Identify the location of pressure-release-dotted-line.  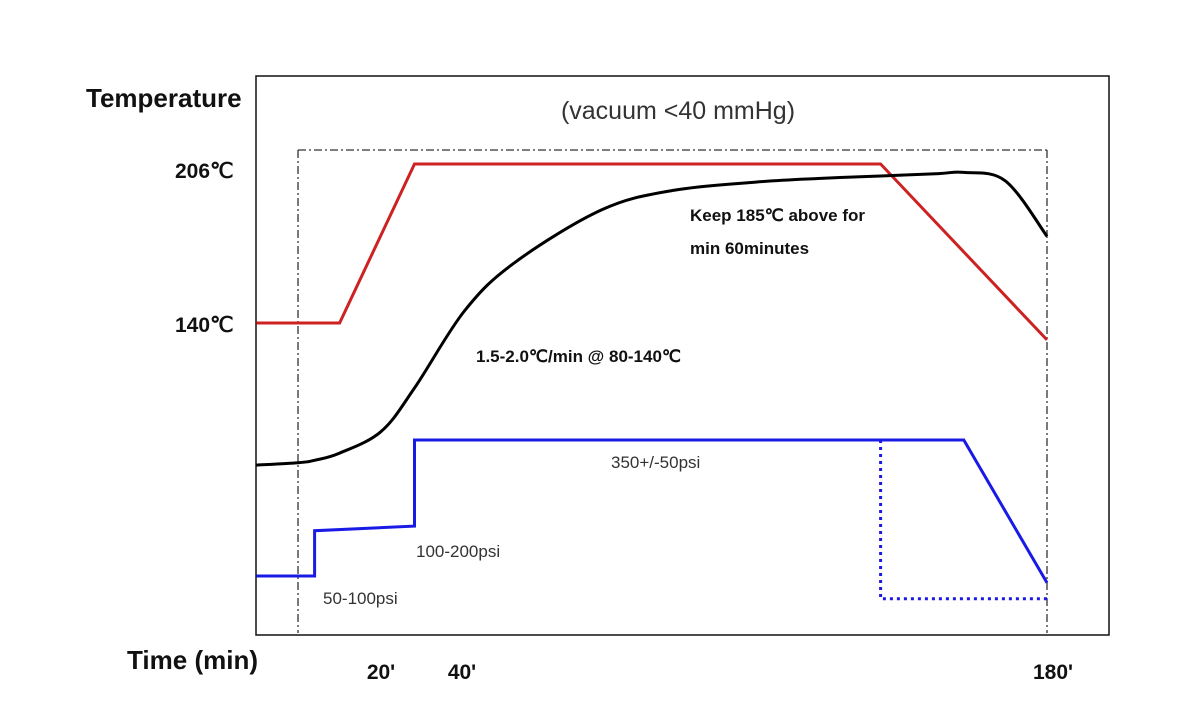
(963, 520).